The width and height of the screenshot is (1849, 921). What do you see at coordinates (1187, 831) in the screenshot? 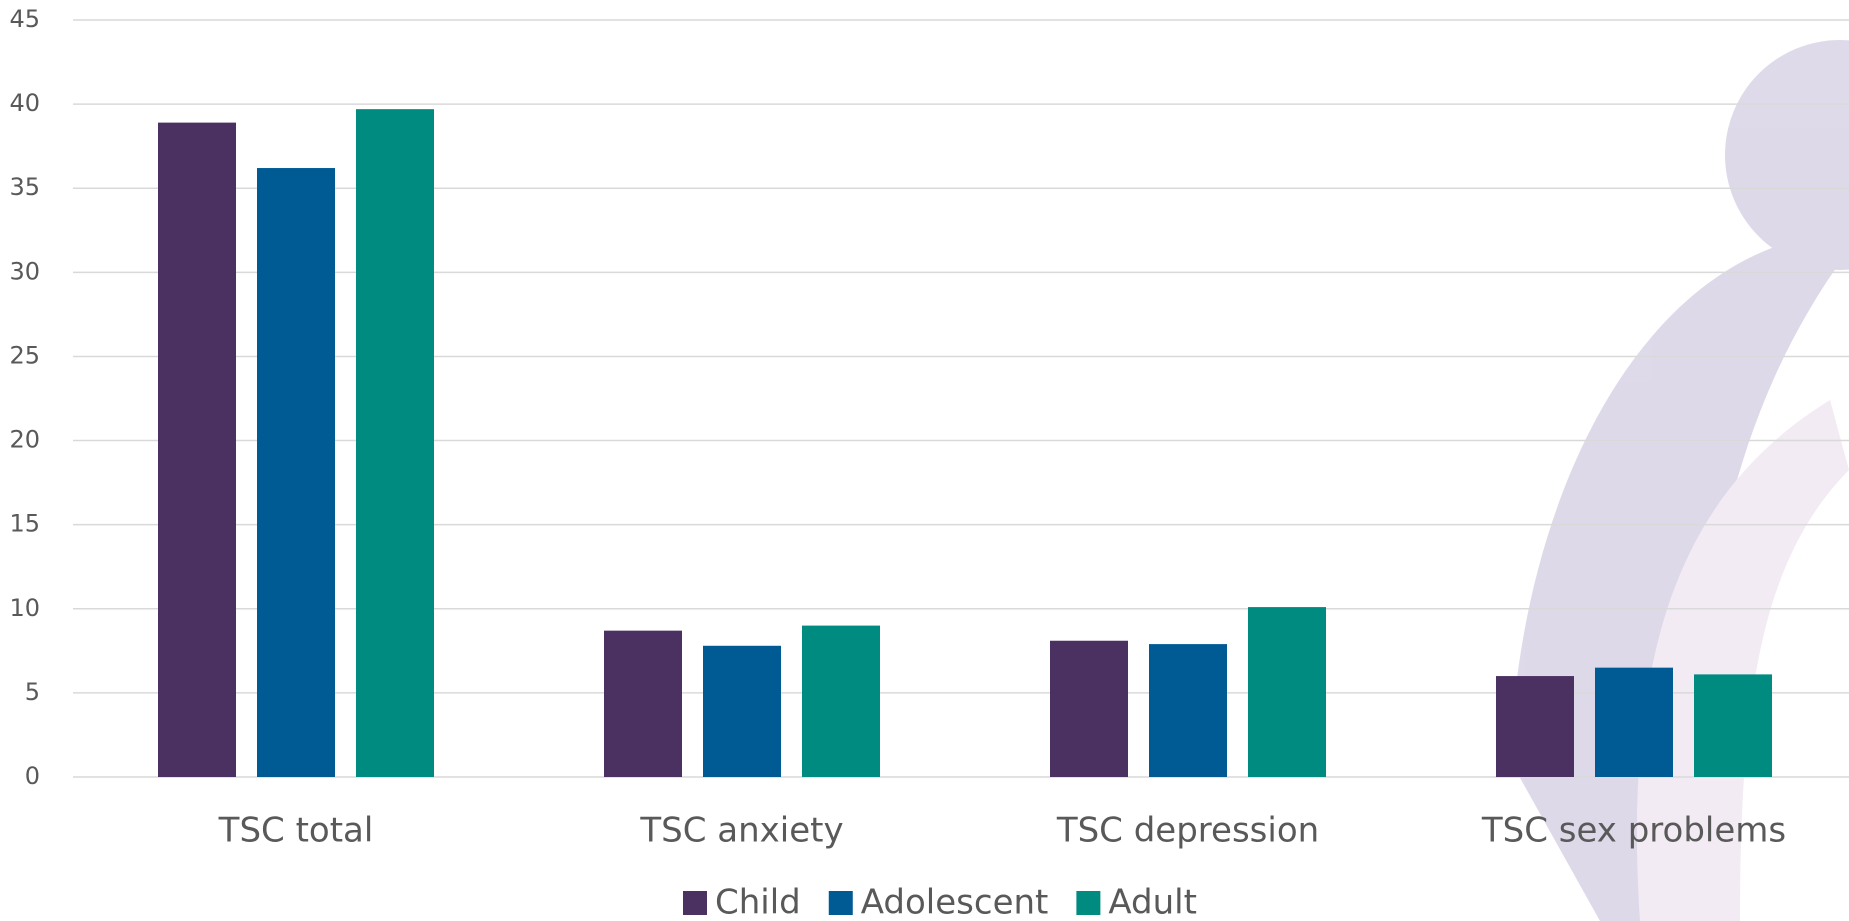
I see `x-tick-label: TSC depression` at bounding box center [1187, 831].